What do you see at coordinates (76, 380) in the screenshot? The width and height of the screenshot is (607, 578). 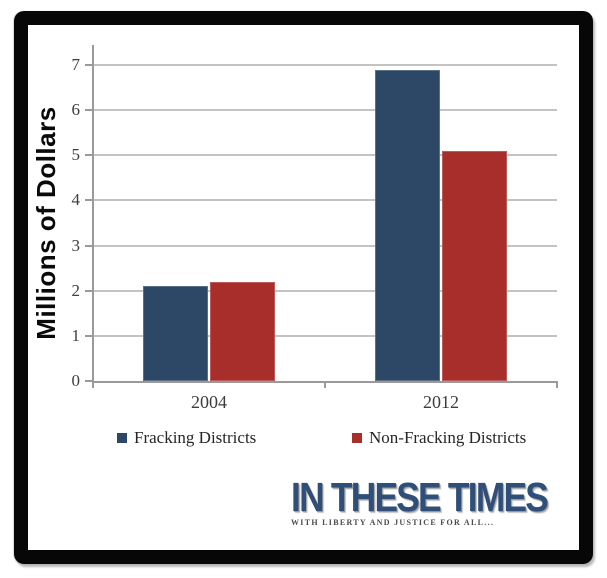 I see `y-tick-label-0: 0` at bounding box center [76, 380].